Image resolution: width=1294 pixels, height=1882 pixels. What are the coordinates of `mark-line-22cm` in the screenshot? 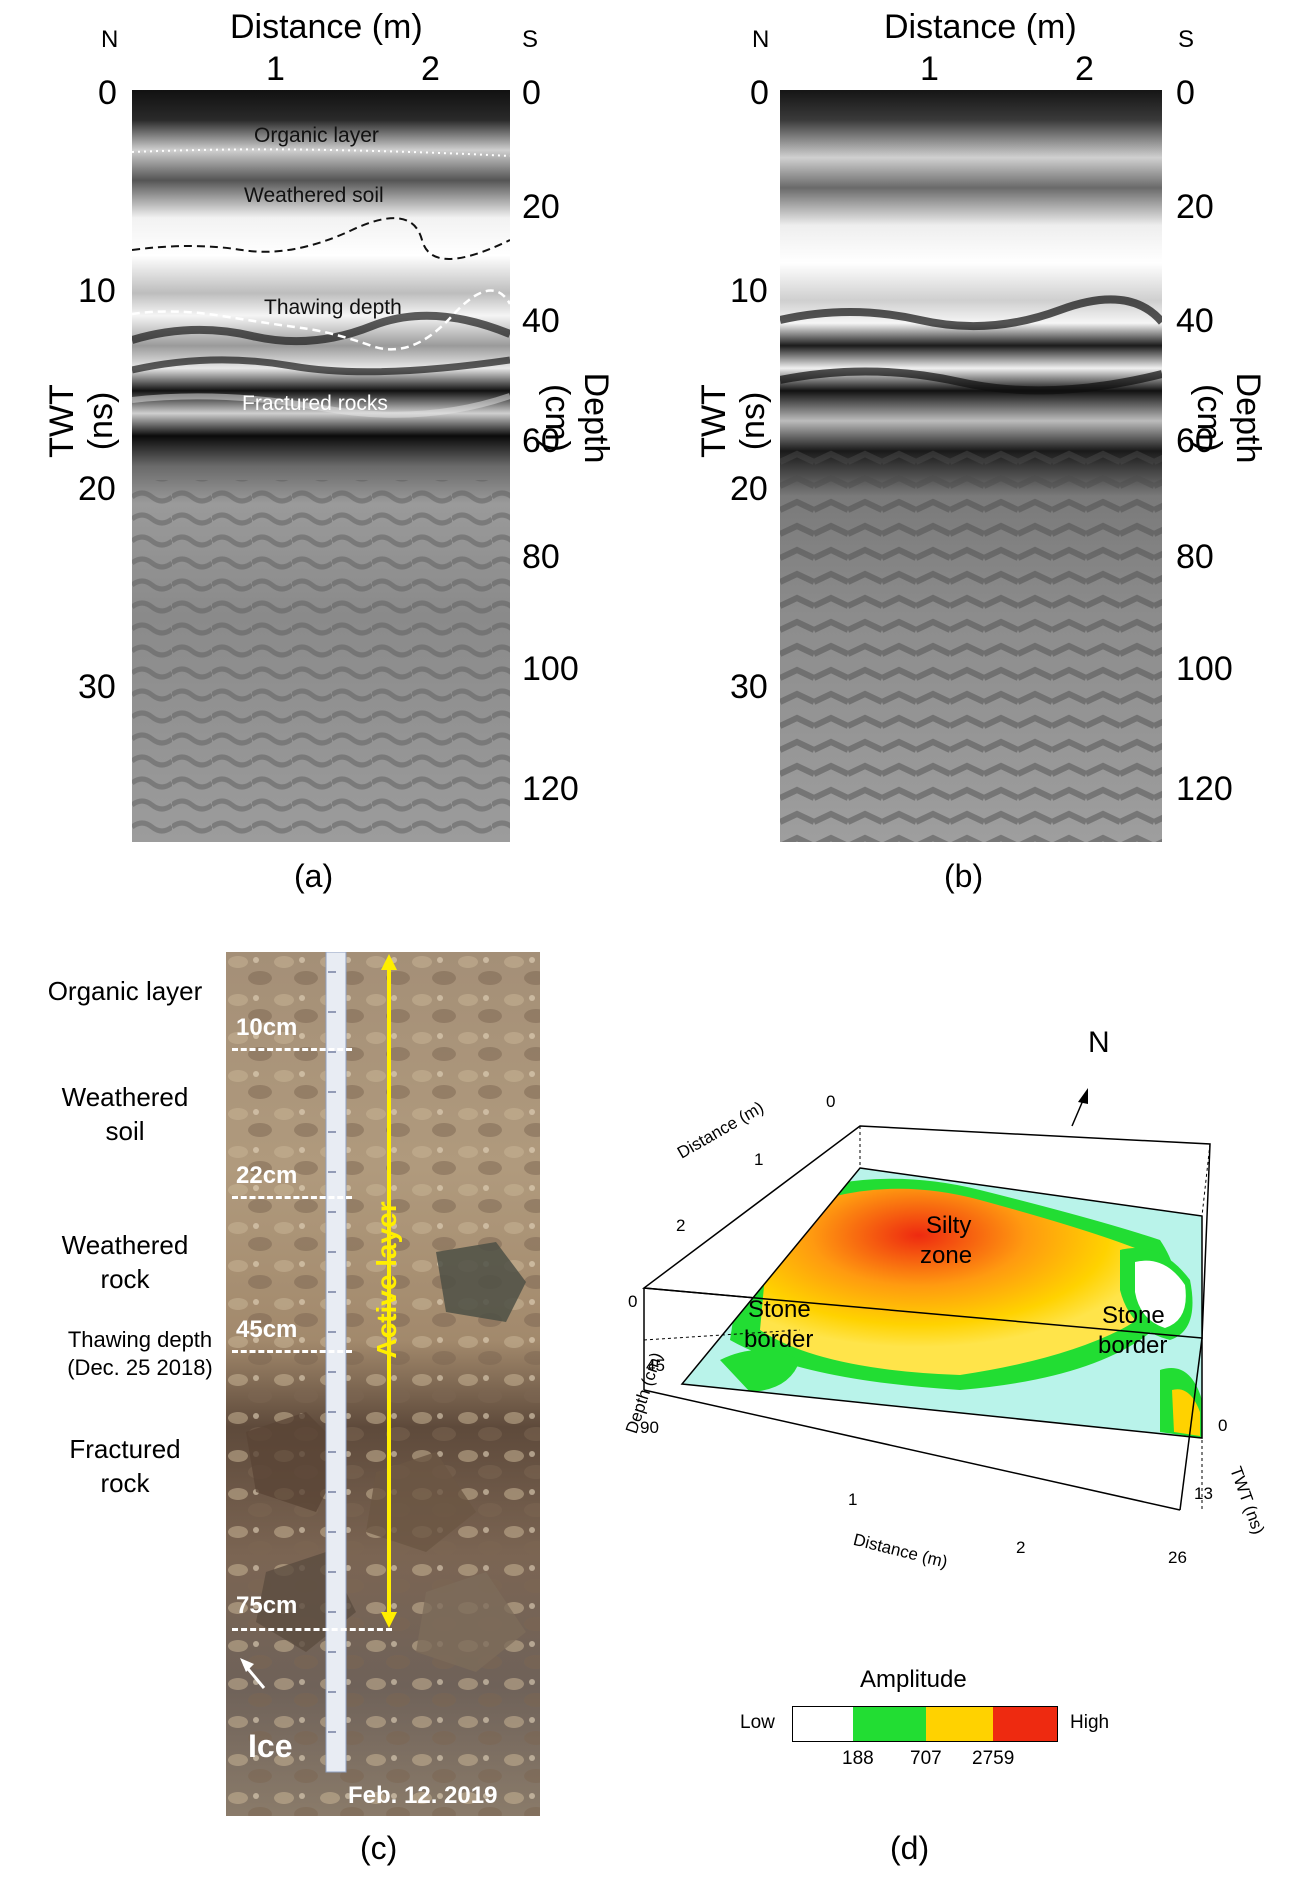 It's located at (292, 1197).